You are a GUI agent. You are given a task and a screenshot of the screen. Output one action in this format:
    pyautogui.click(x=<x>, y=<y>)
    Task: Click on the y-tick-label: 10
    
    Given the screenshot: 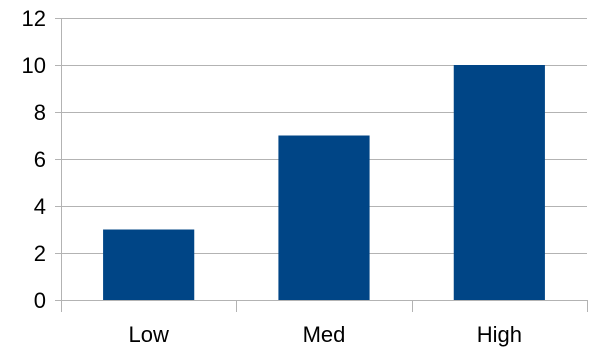 What is the action you would take?
    pyautogui.click(x=34, y=65)
    